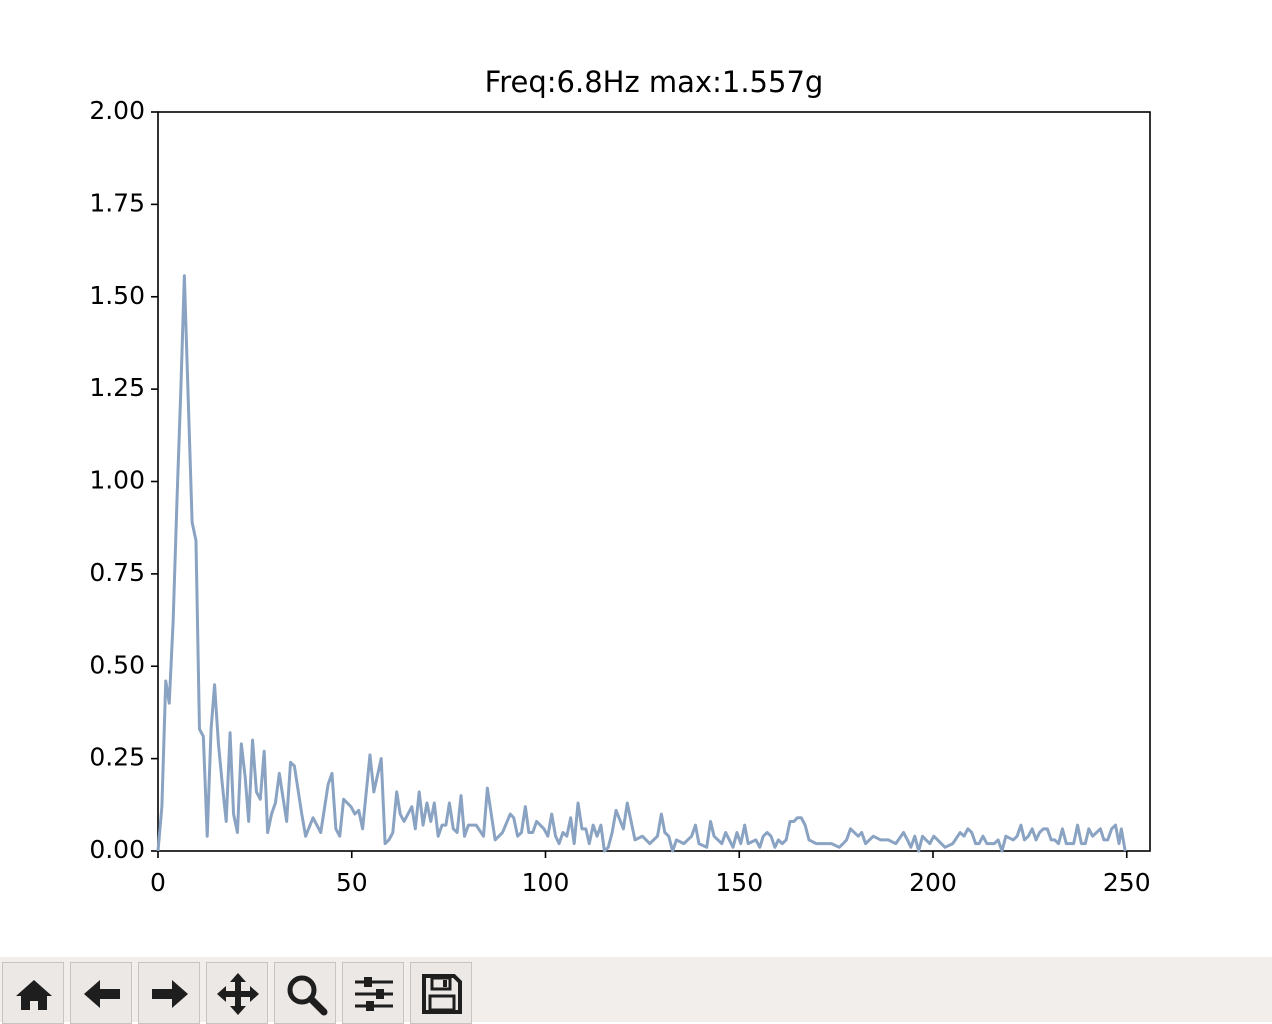 The width and height of the screenshot is (1272, 1024). What do you see at coordinates (117, 387) in the screenshot?
I see `y-tick-label: 1.25` at bounding box center [117, 387].